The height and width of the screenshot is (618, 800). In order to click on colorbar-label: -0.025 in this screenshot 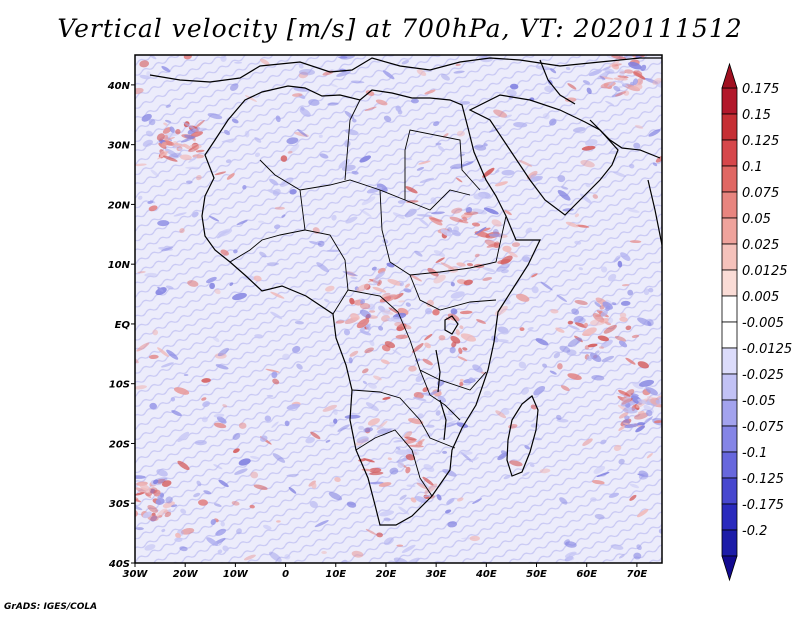, I will do `click(763, 375)`.